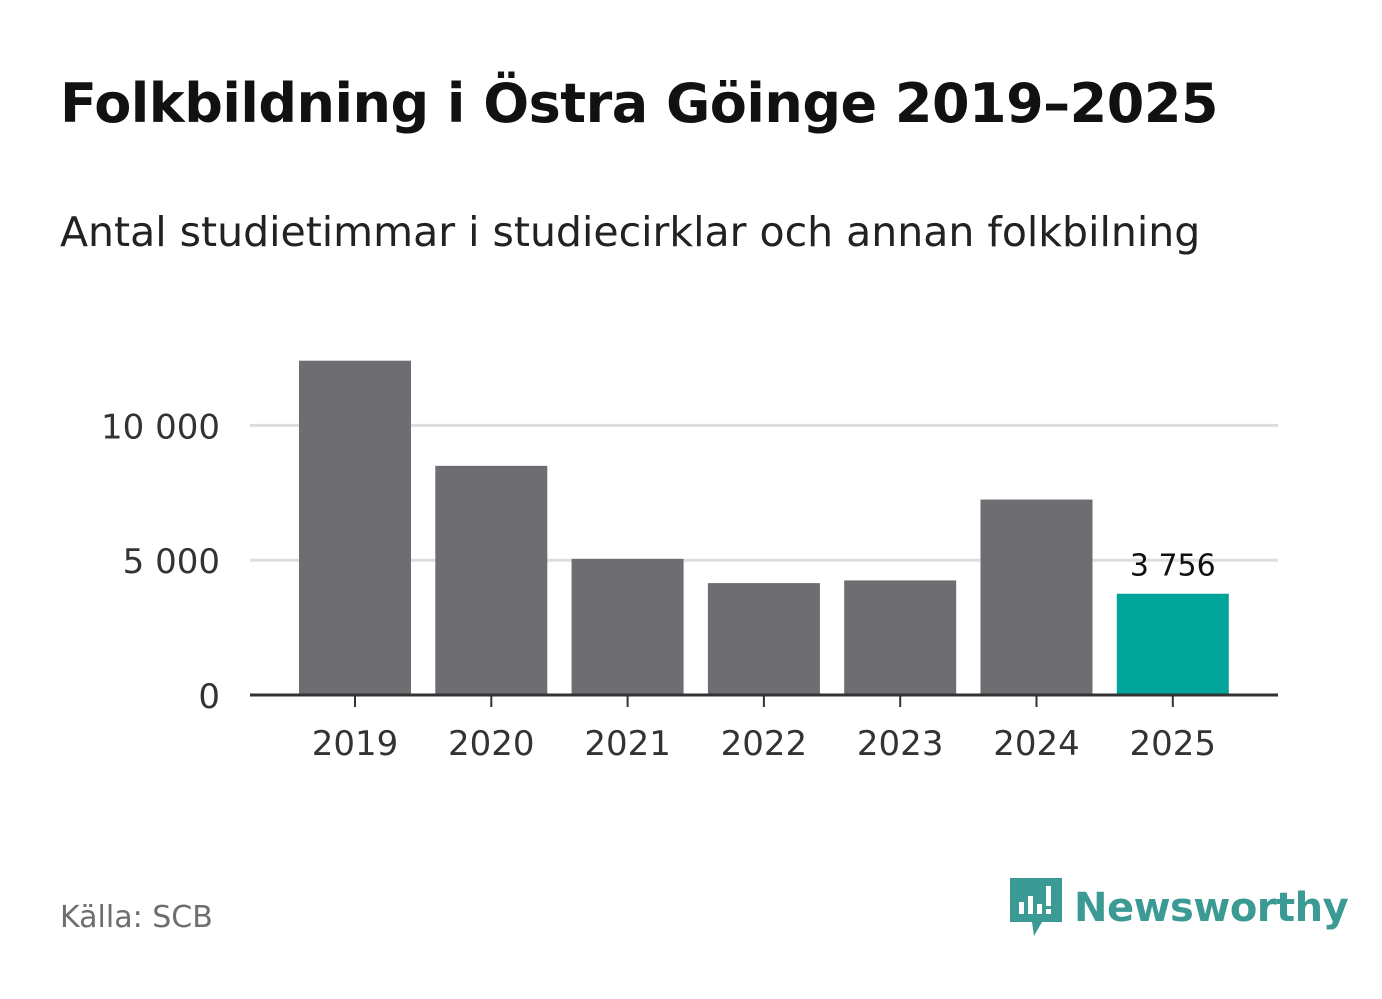  Describe the element at coordinates (1036, 907) in the screenshot. I see `newsworthy-logo-icon` at that location.